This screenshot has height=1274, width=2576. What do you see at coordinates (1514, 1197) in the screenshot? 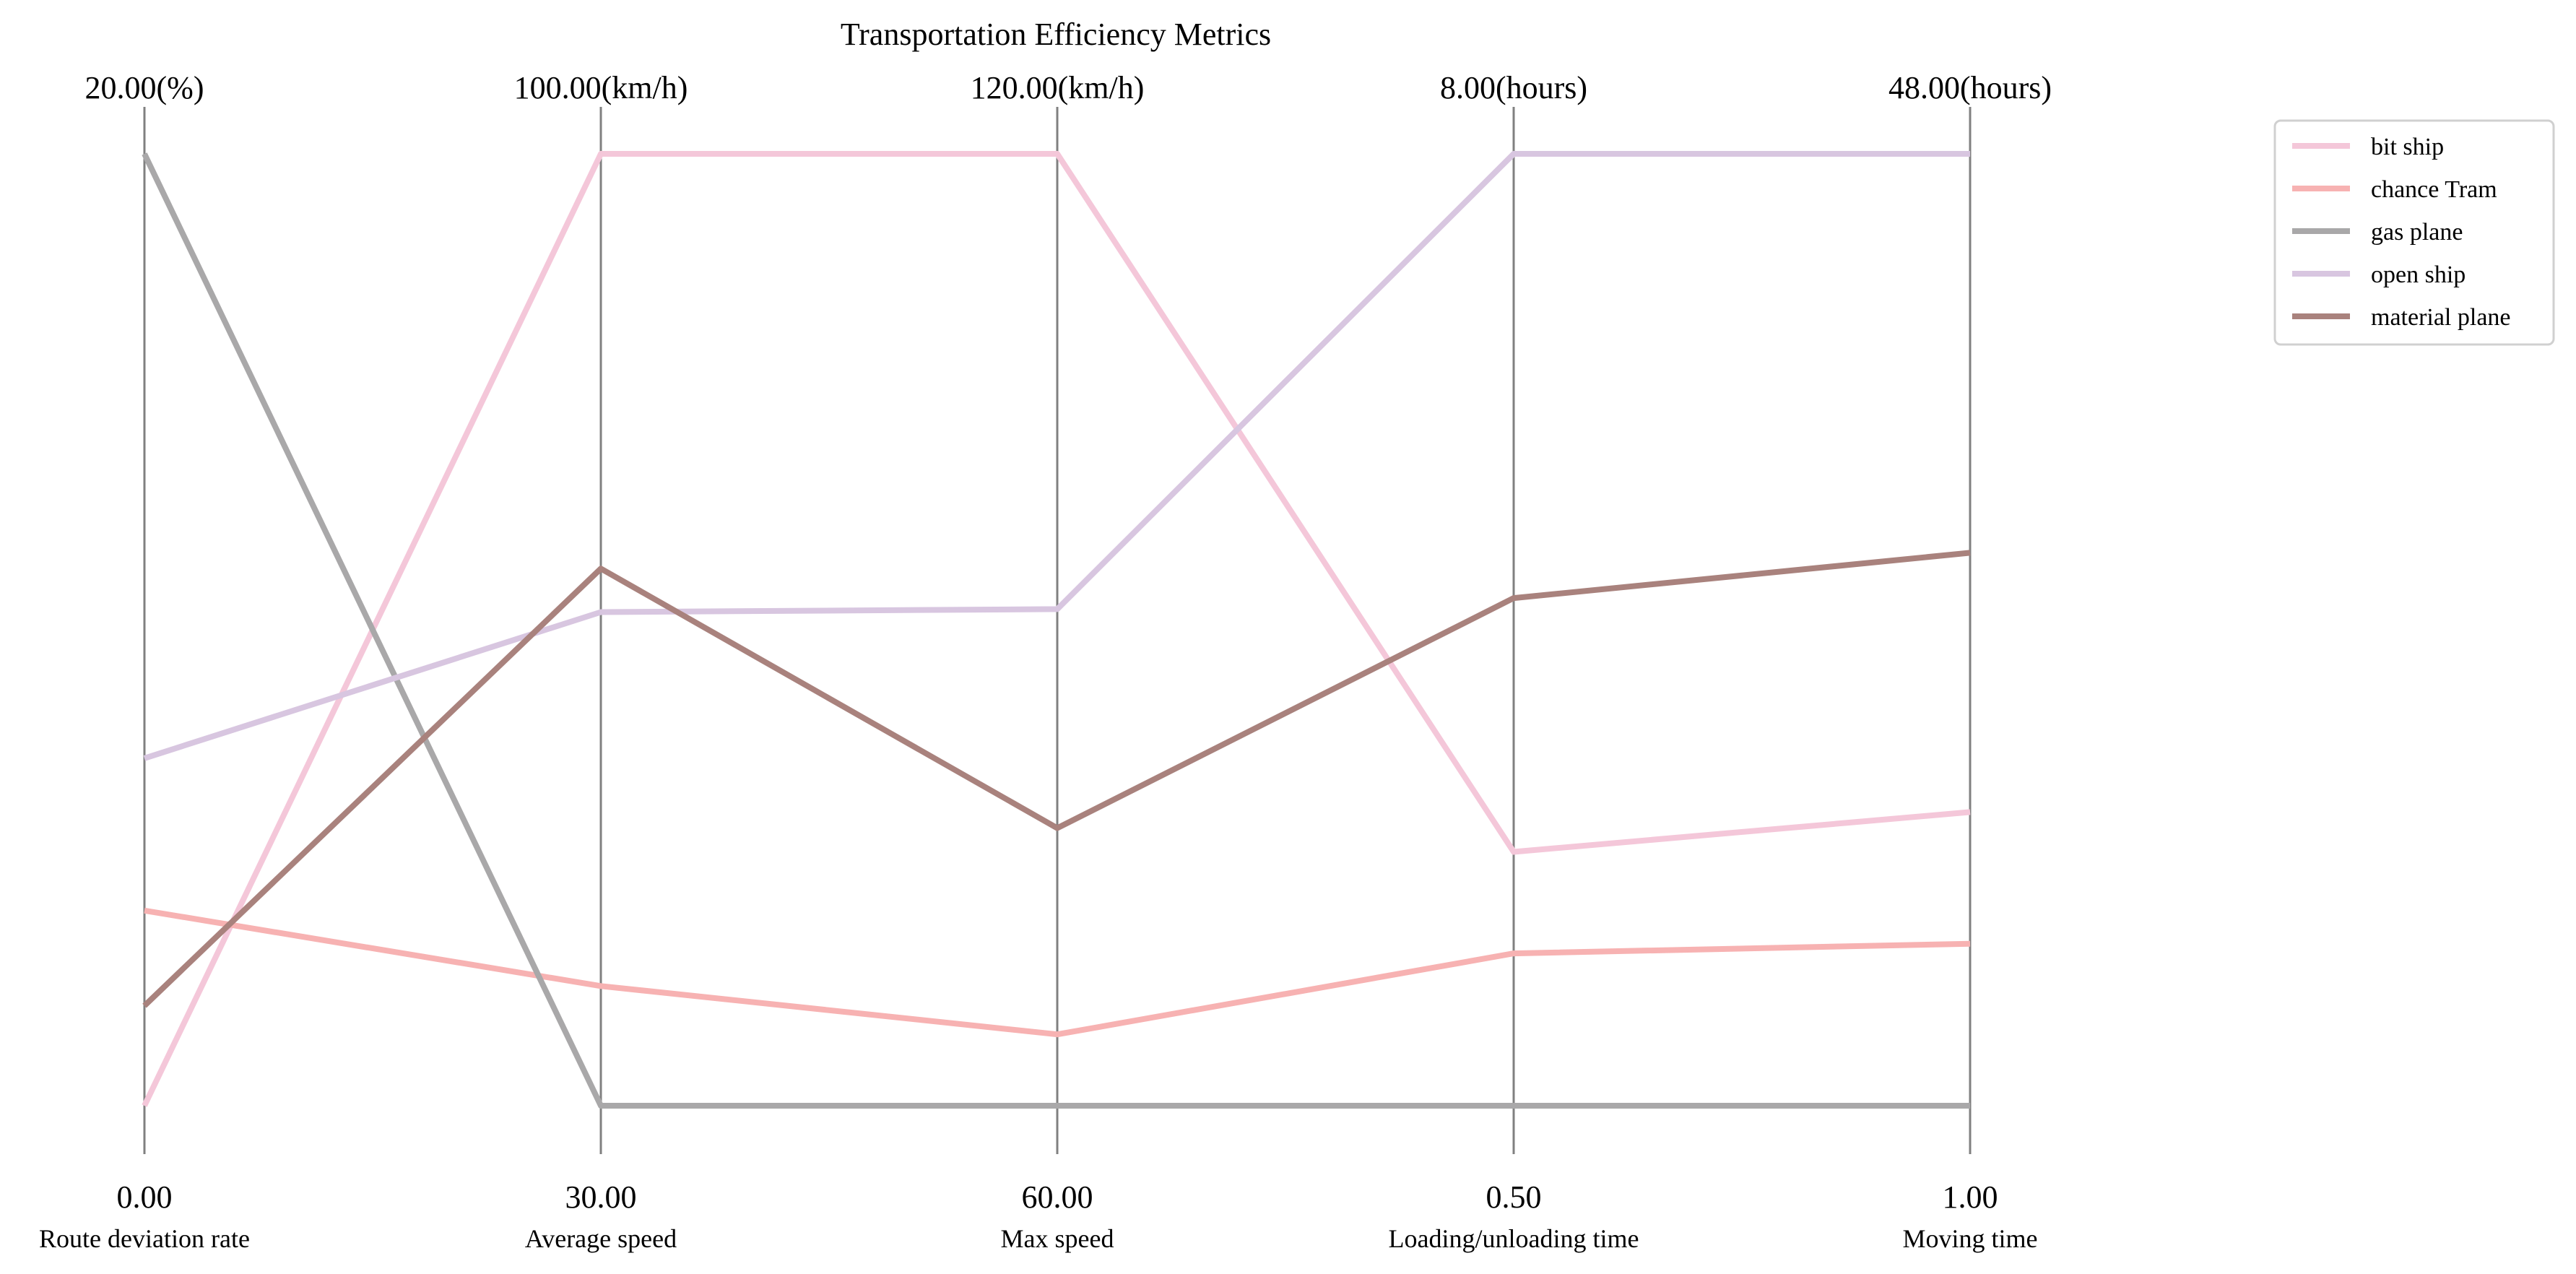
I see `axis-min-label-4: 0.50` at bounding box center [1514, 1197].